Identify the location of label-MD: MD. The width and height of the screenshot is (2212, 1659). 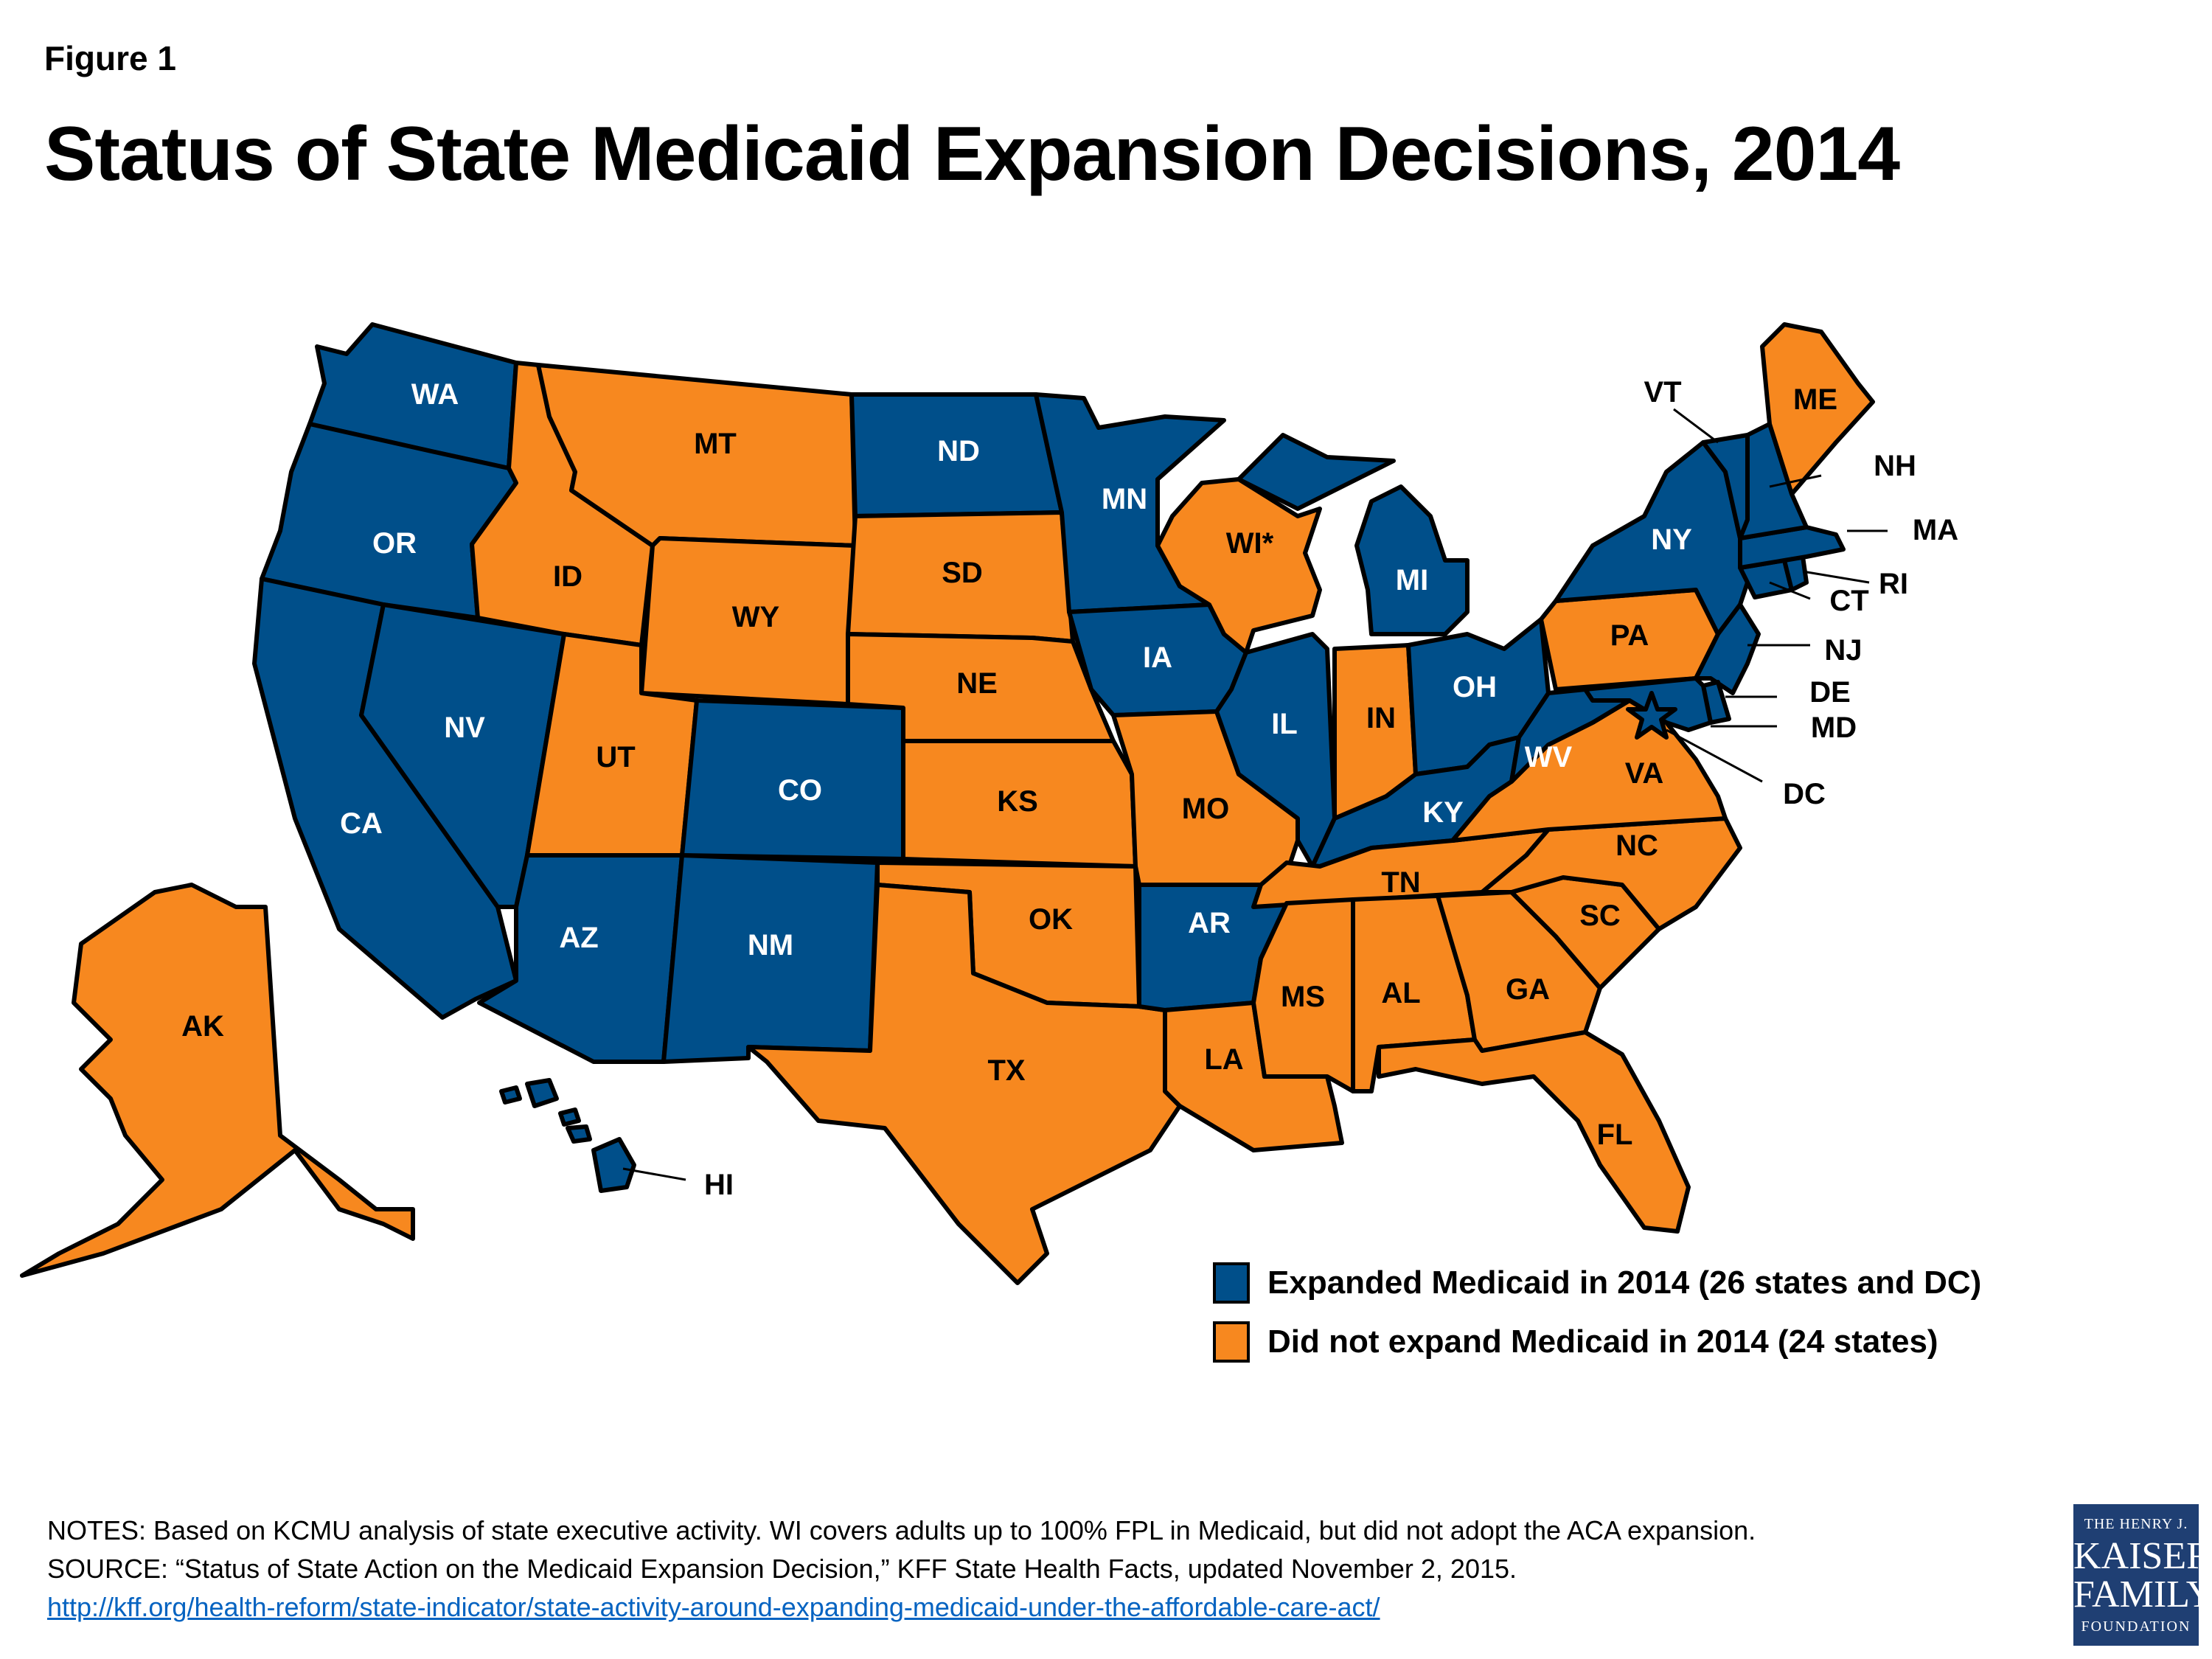
(1834, 728).